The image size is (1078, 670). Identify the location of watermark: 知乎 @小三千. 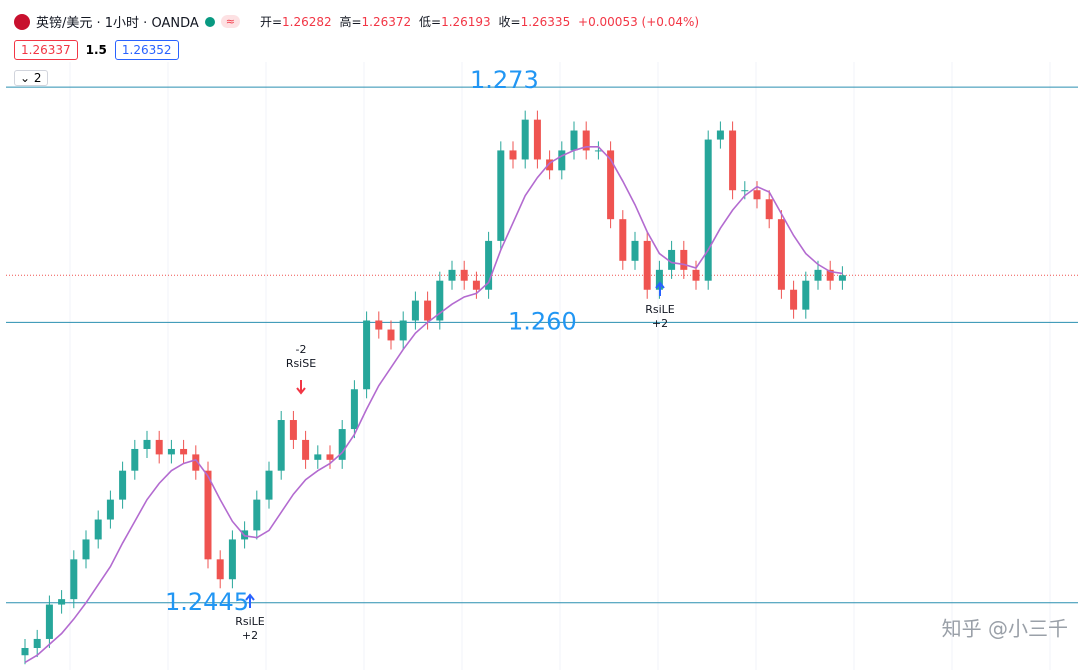
(1005, 629).